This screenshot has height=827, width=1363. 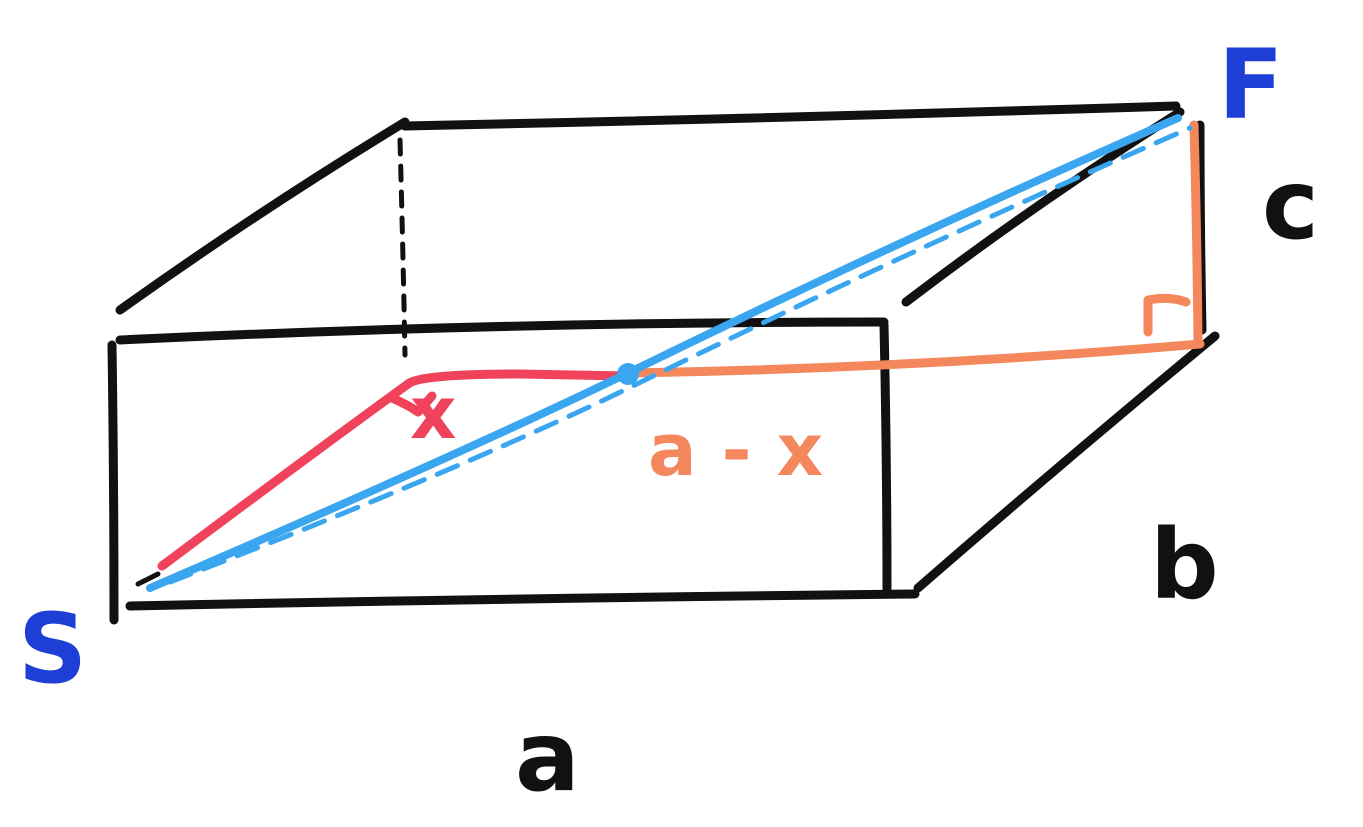 I want to click on label-finish-f: F, so click(x=1251, y=85).